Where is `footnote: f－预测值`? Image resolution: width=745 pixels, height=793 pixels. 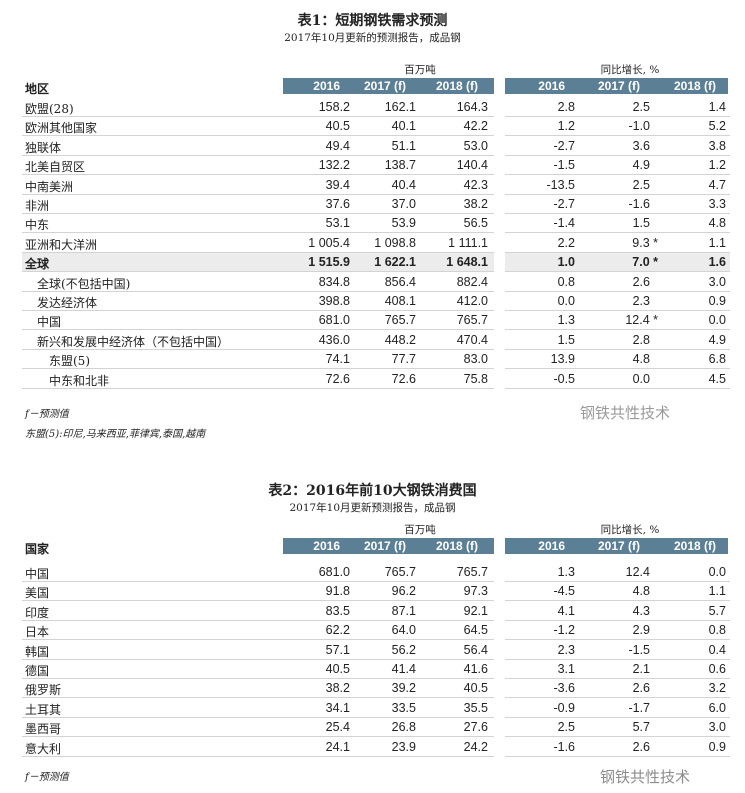 footnote: f－预测值 is located at coordinates (47, 414).